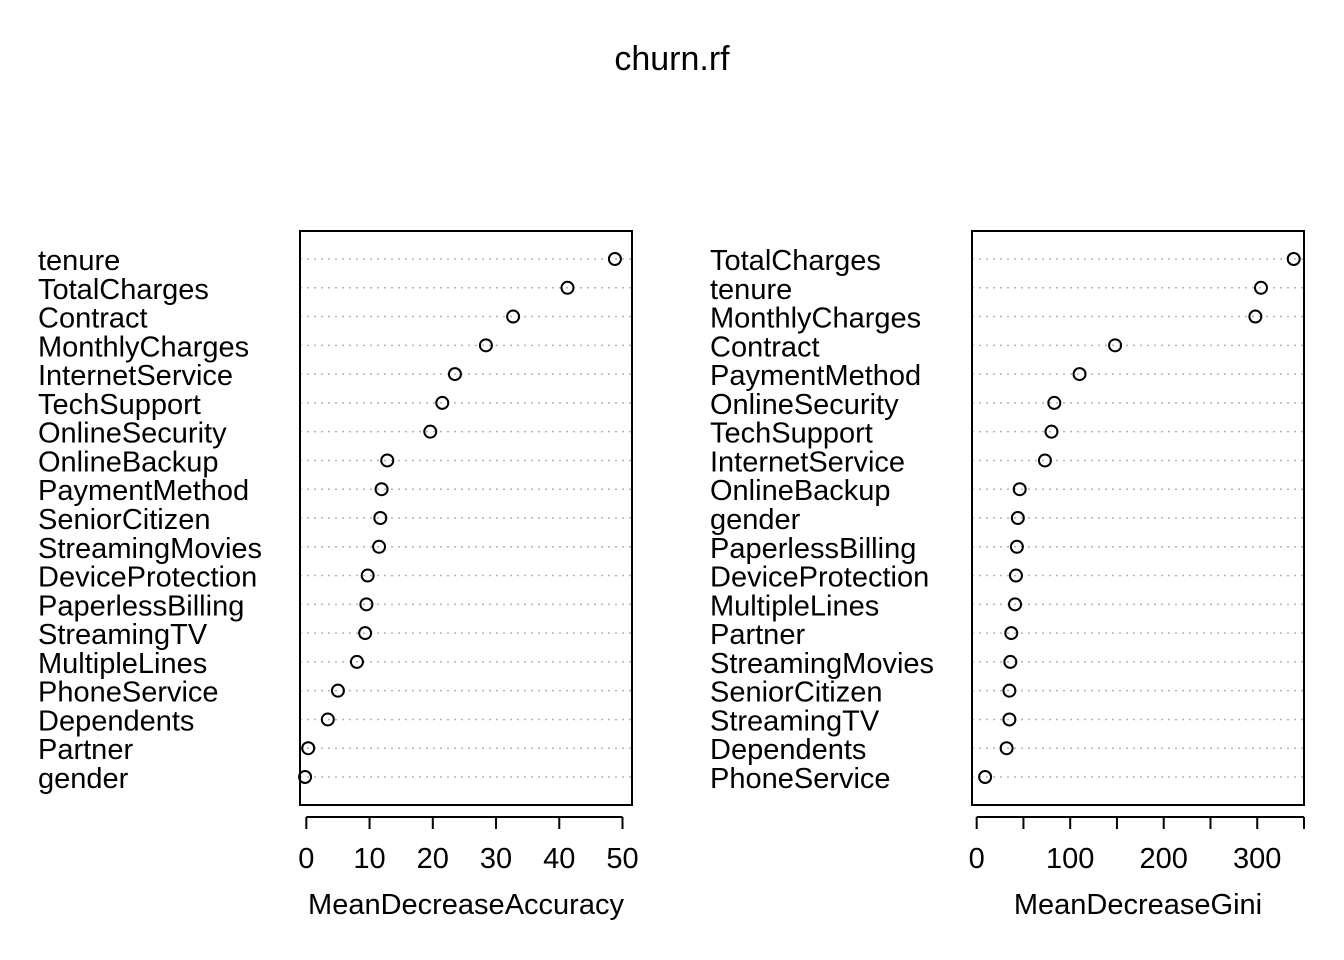  Describe the element at coordinates (800, 779) in the screenshot. I see `gini-label-PhoneService: PhoneService` at that location.